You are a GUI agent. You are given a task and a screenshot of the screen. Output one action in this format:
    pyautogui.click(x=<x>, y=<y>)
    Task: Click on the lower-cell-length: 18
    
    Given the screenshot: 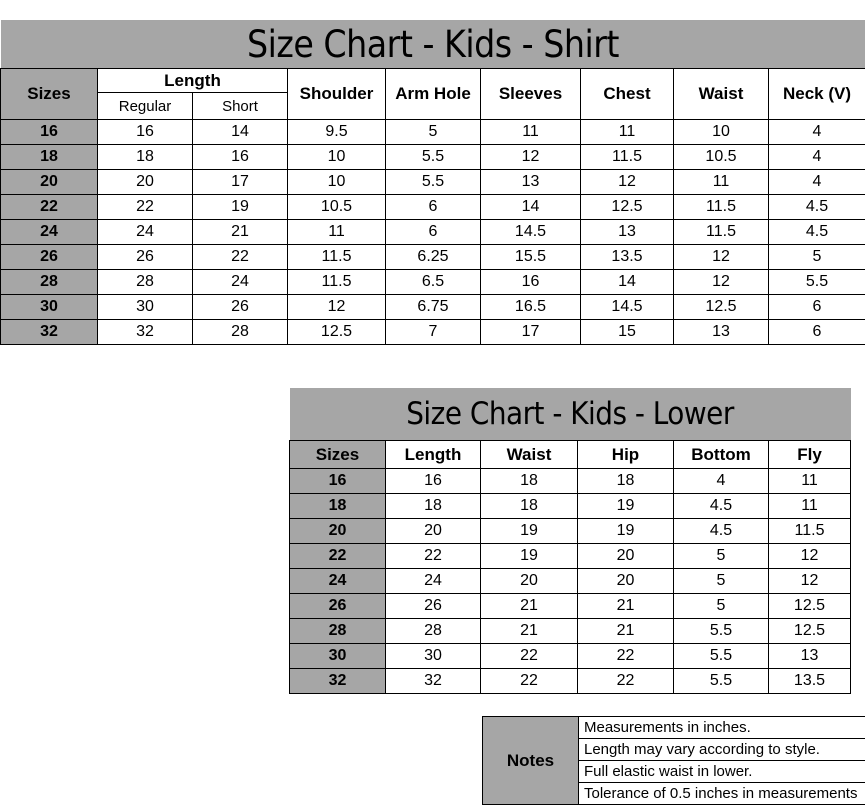 What is the action you would take?
    pyautogui.click(x=433, y=506)
    